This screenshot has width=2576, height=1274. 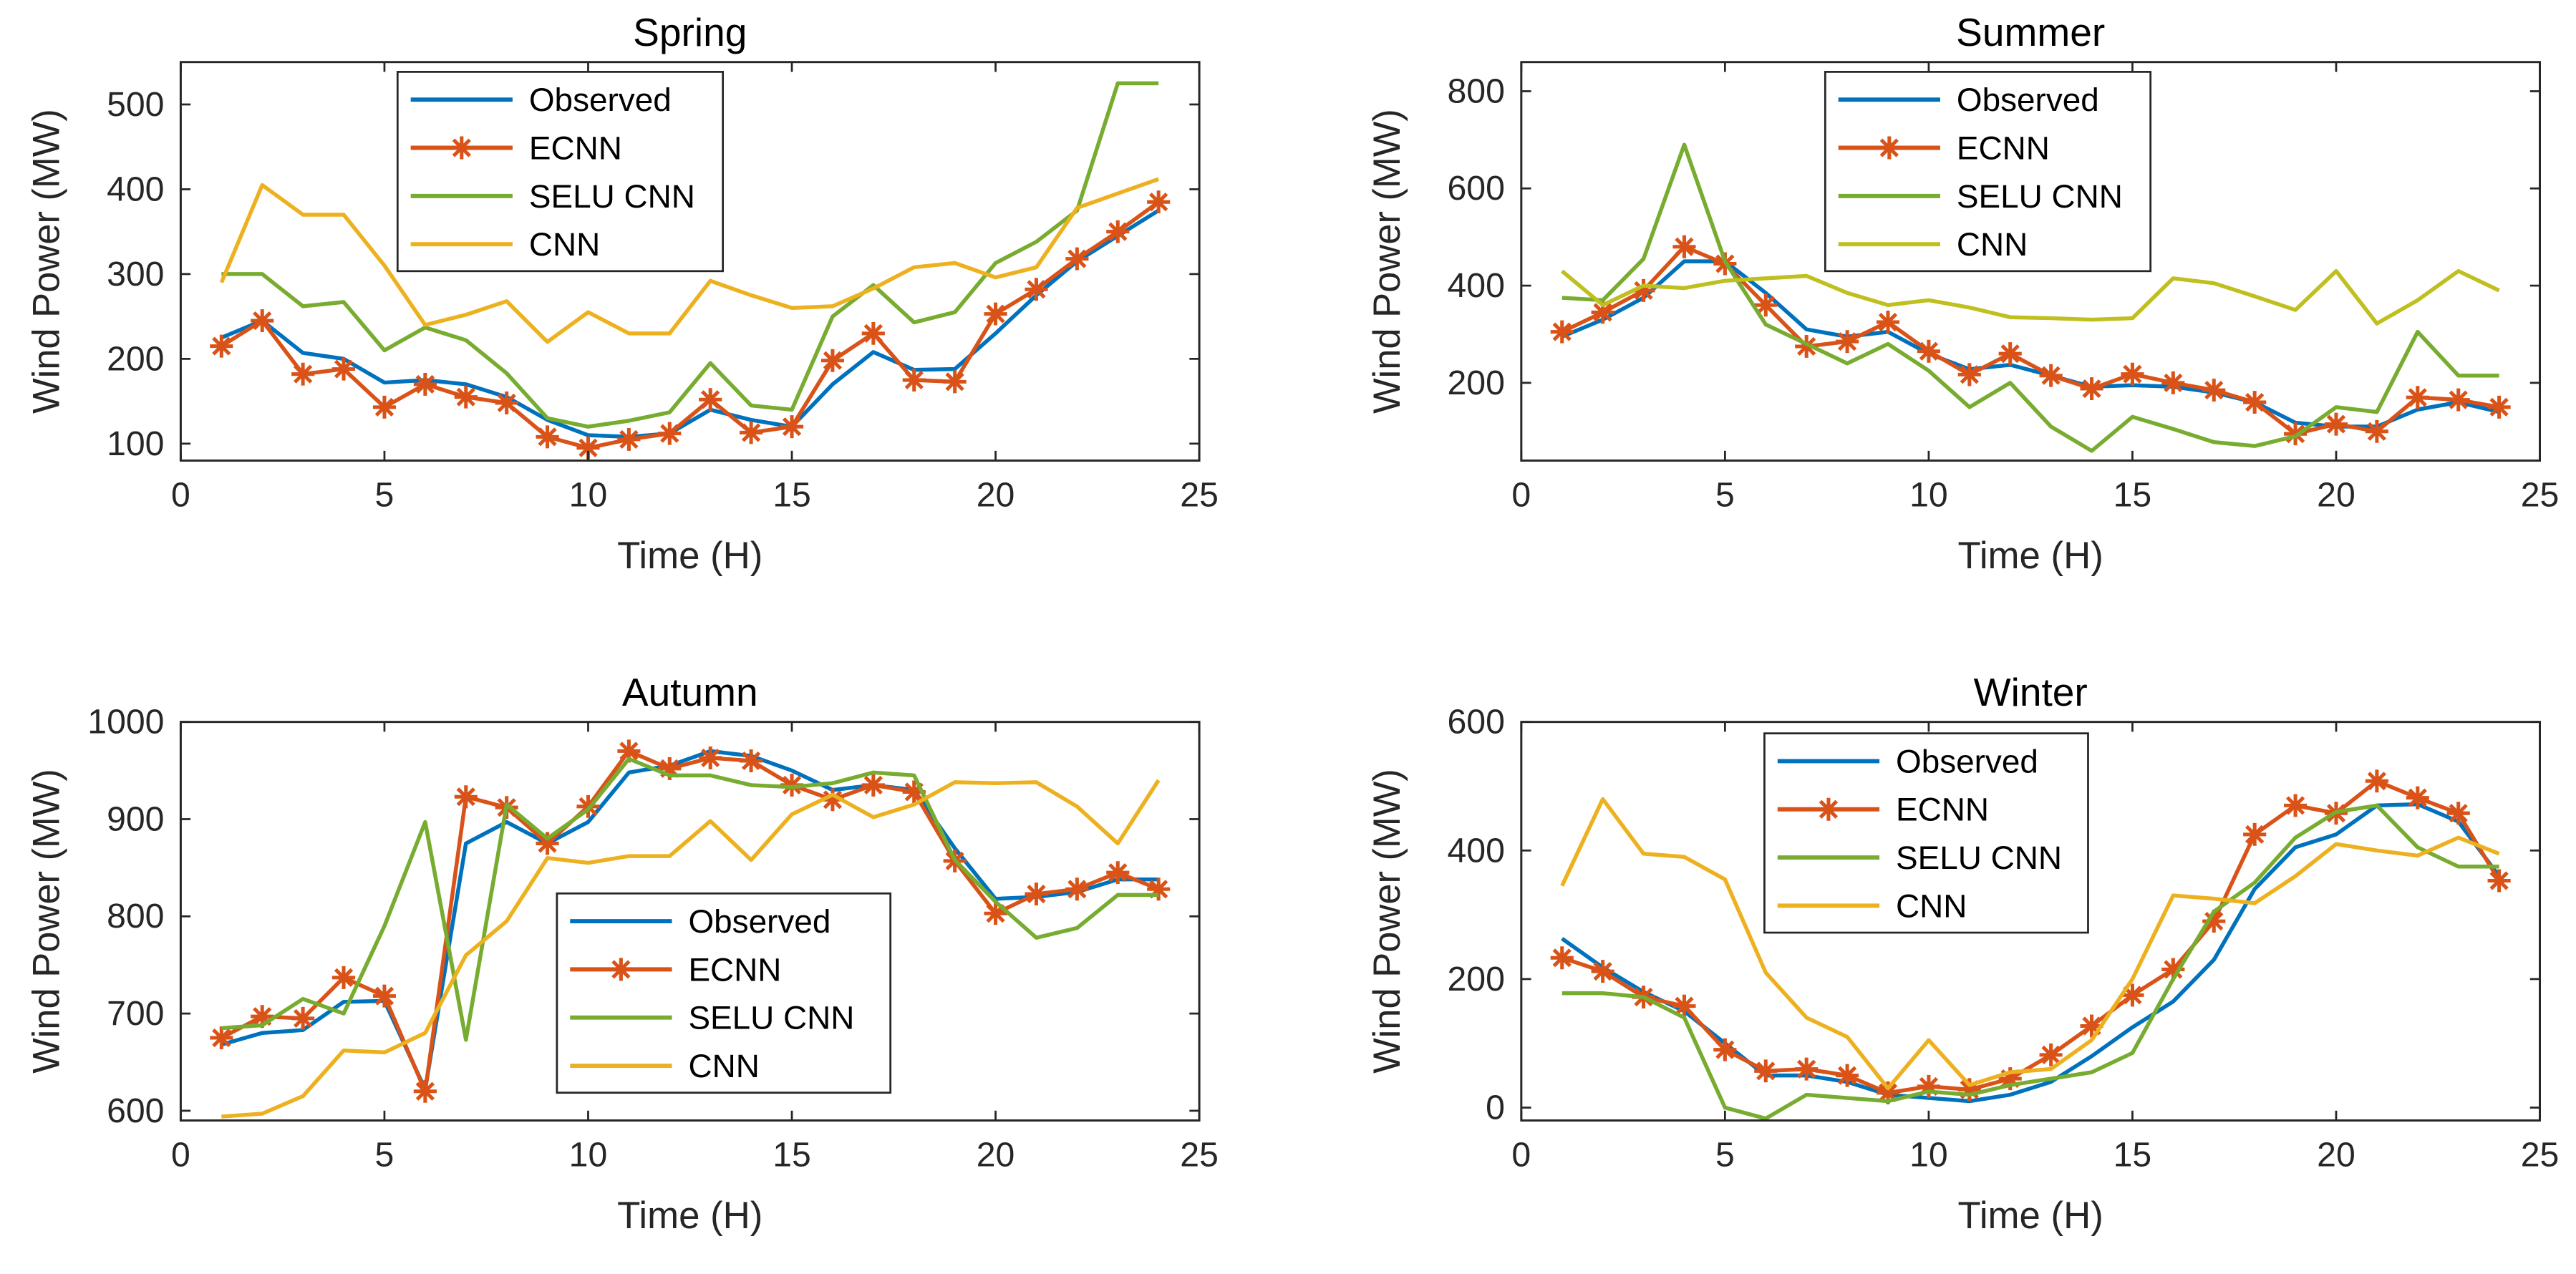 What do you see at coordinates (46, 921) in the screenshot?
I see `autumn-y-axis-label: Wind Power (MW)` at bounding box center [46, 921].